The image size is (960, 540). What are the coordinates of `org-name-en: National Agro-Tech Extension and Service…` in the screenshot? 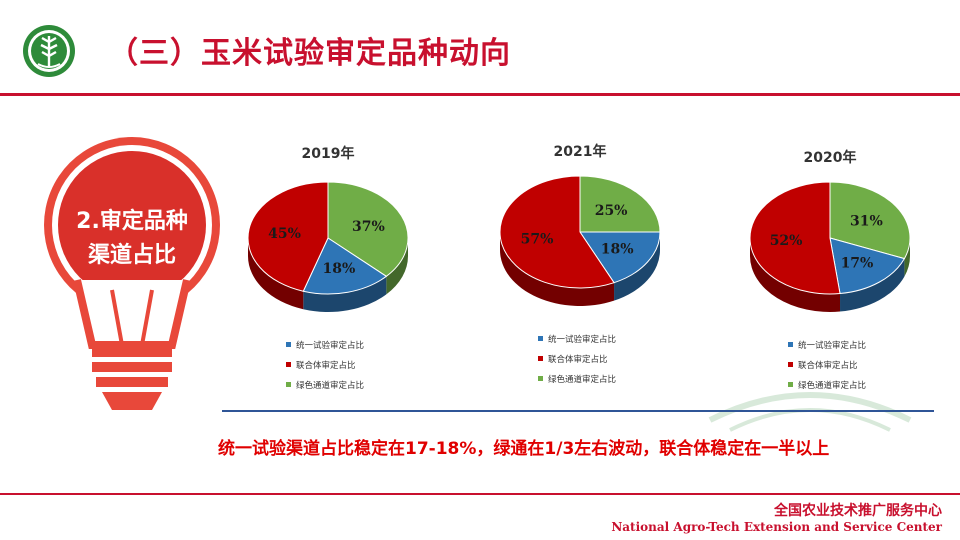 It's located at (776, 527).